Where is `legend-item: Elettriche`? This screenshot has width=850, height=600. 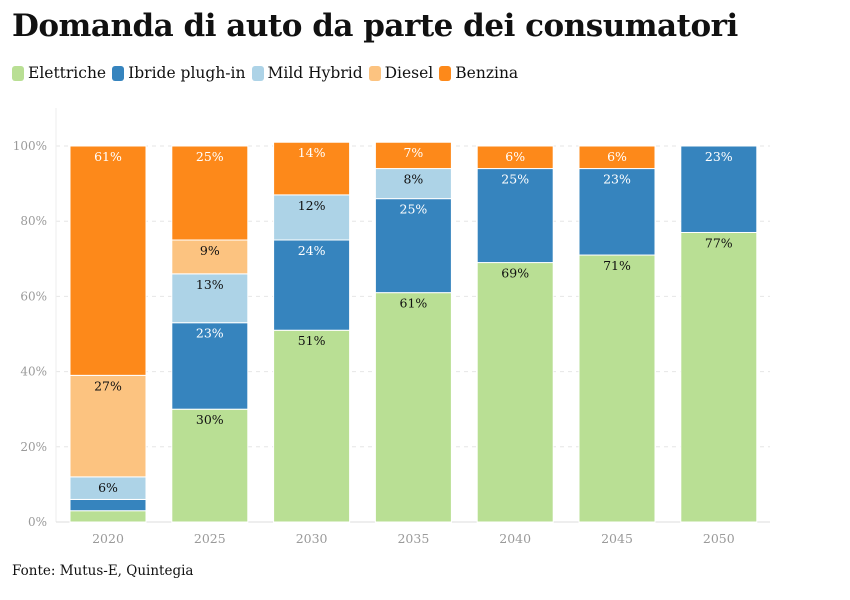 legend-item: Elettriche is located at coordinates (59, 73).